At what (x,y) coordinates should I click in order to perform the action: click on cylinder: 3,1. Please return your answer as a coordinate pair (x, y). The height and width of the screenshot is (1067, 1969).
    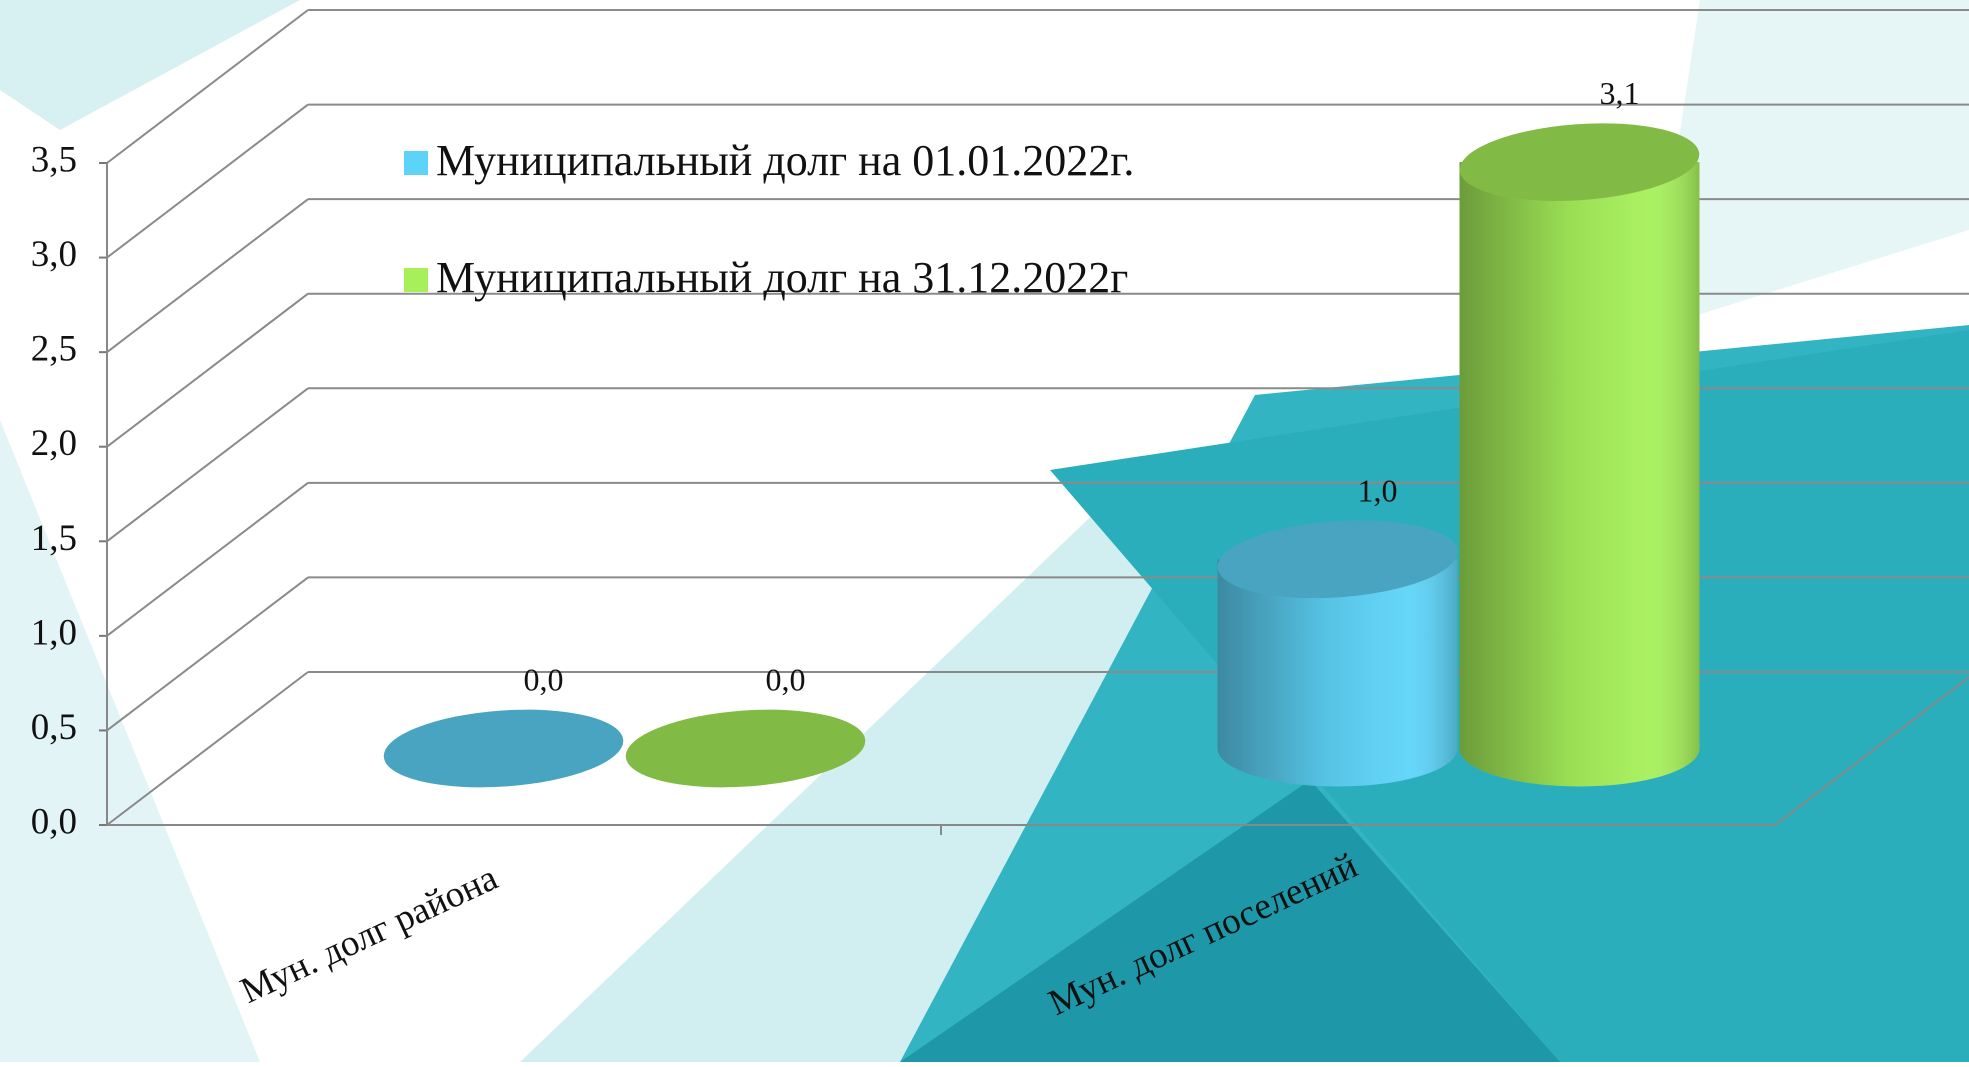
    Looking at the image, I should click on (1579, 431).